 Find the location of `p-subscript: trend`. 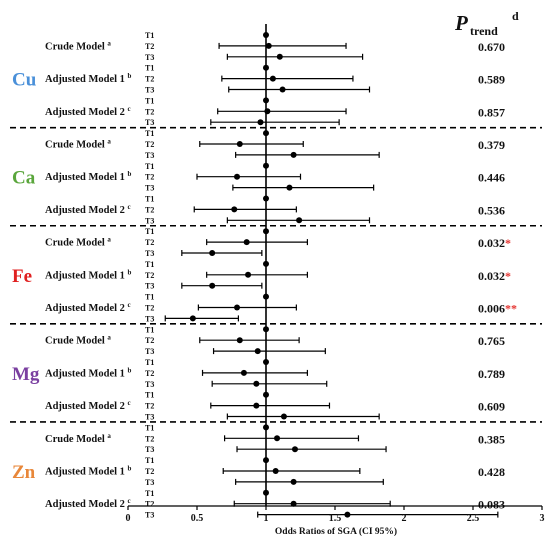

p-subscript: trend is located at coordinates (484, 31).